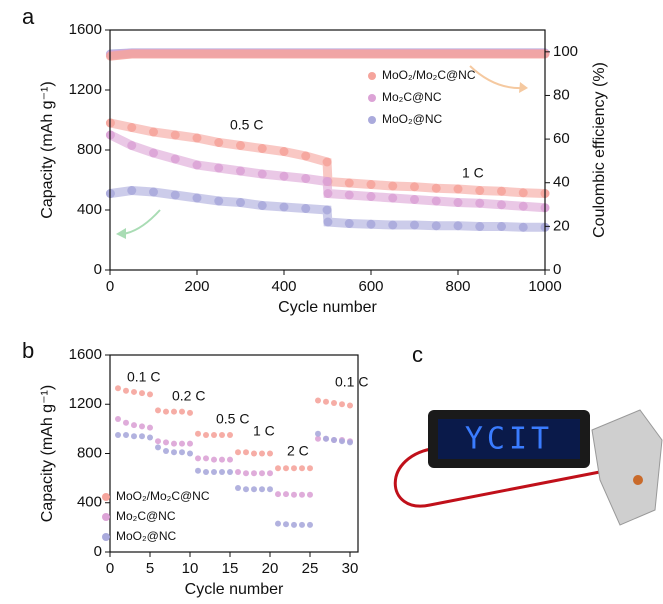 The width and height of the screenshot is (663, 604). Describe the element at coordinates (110, 286) in the screenshot. I see `x-tick-label: 0` at that location.